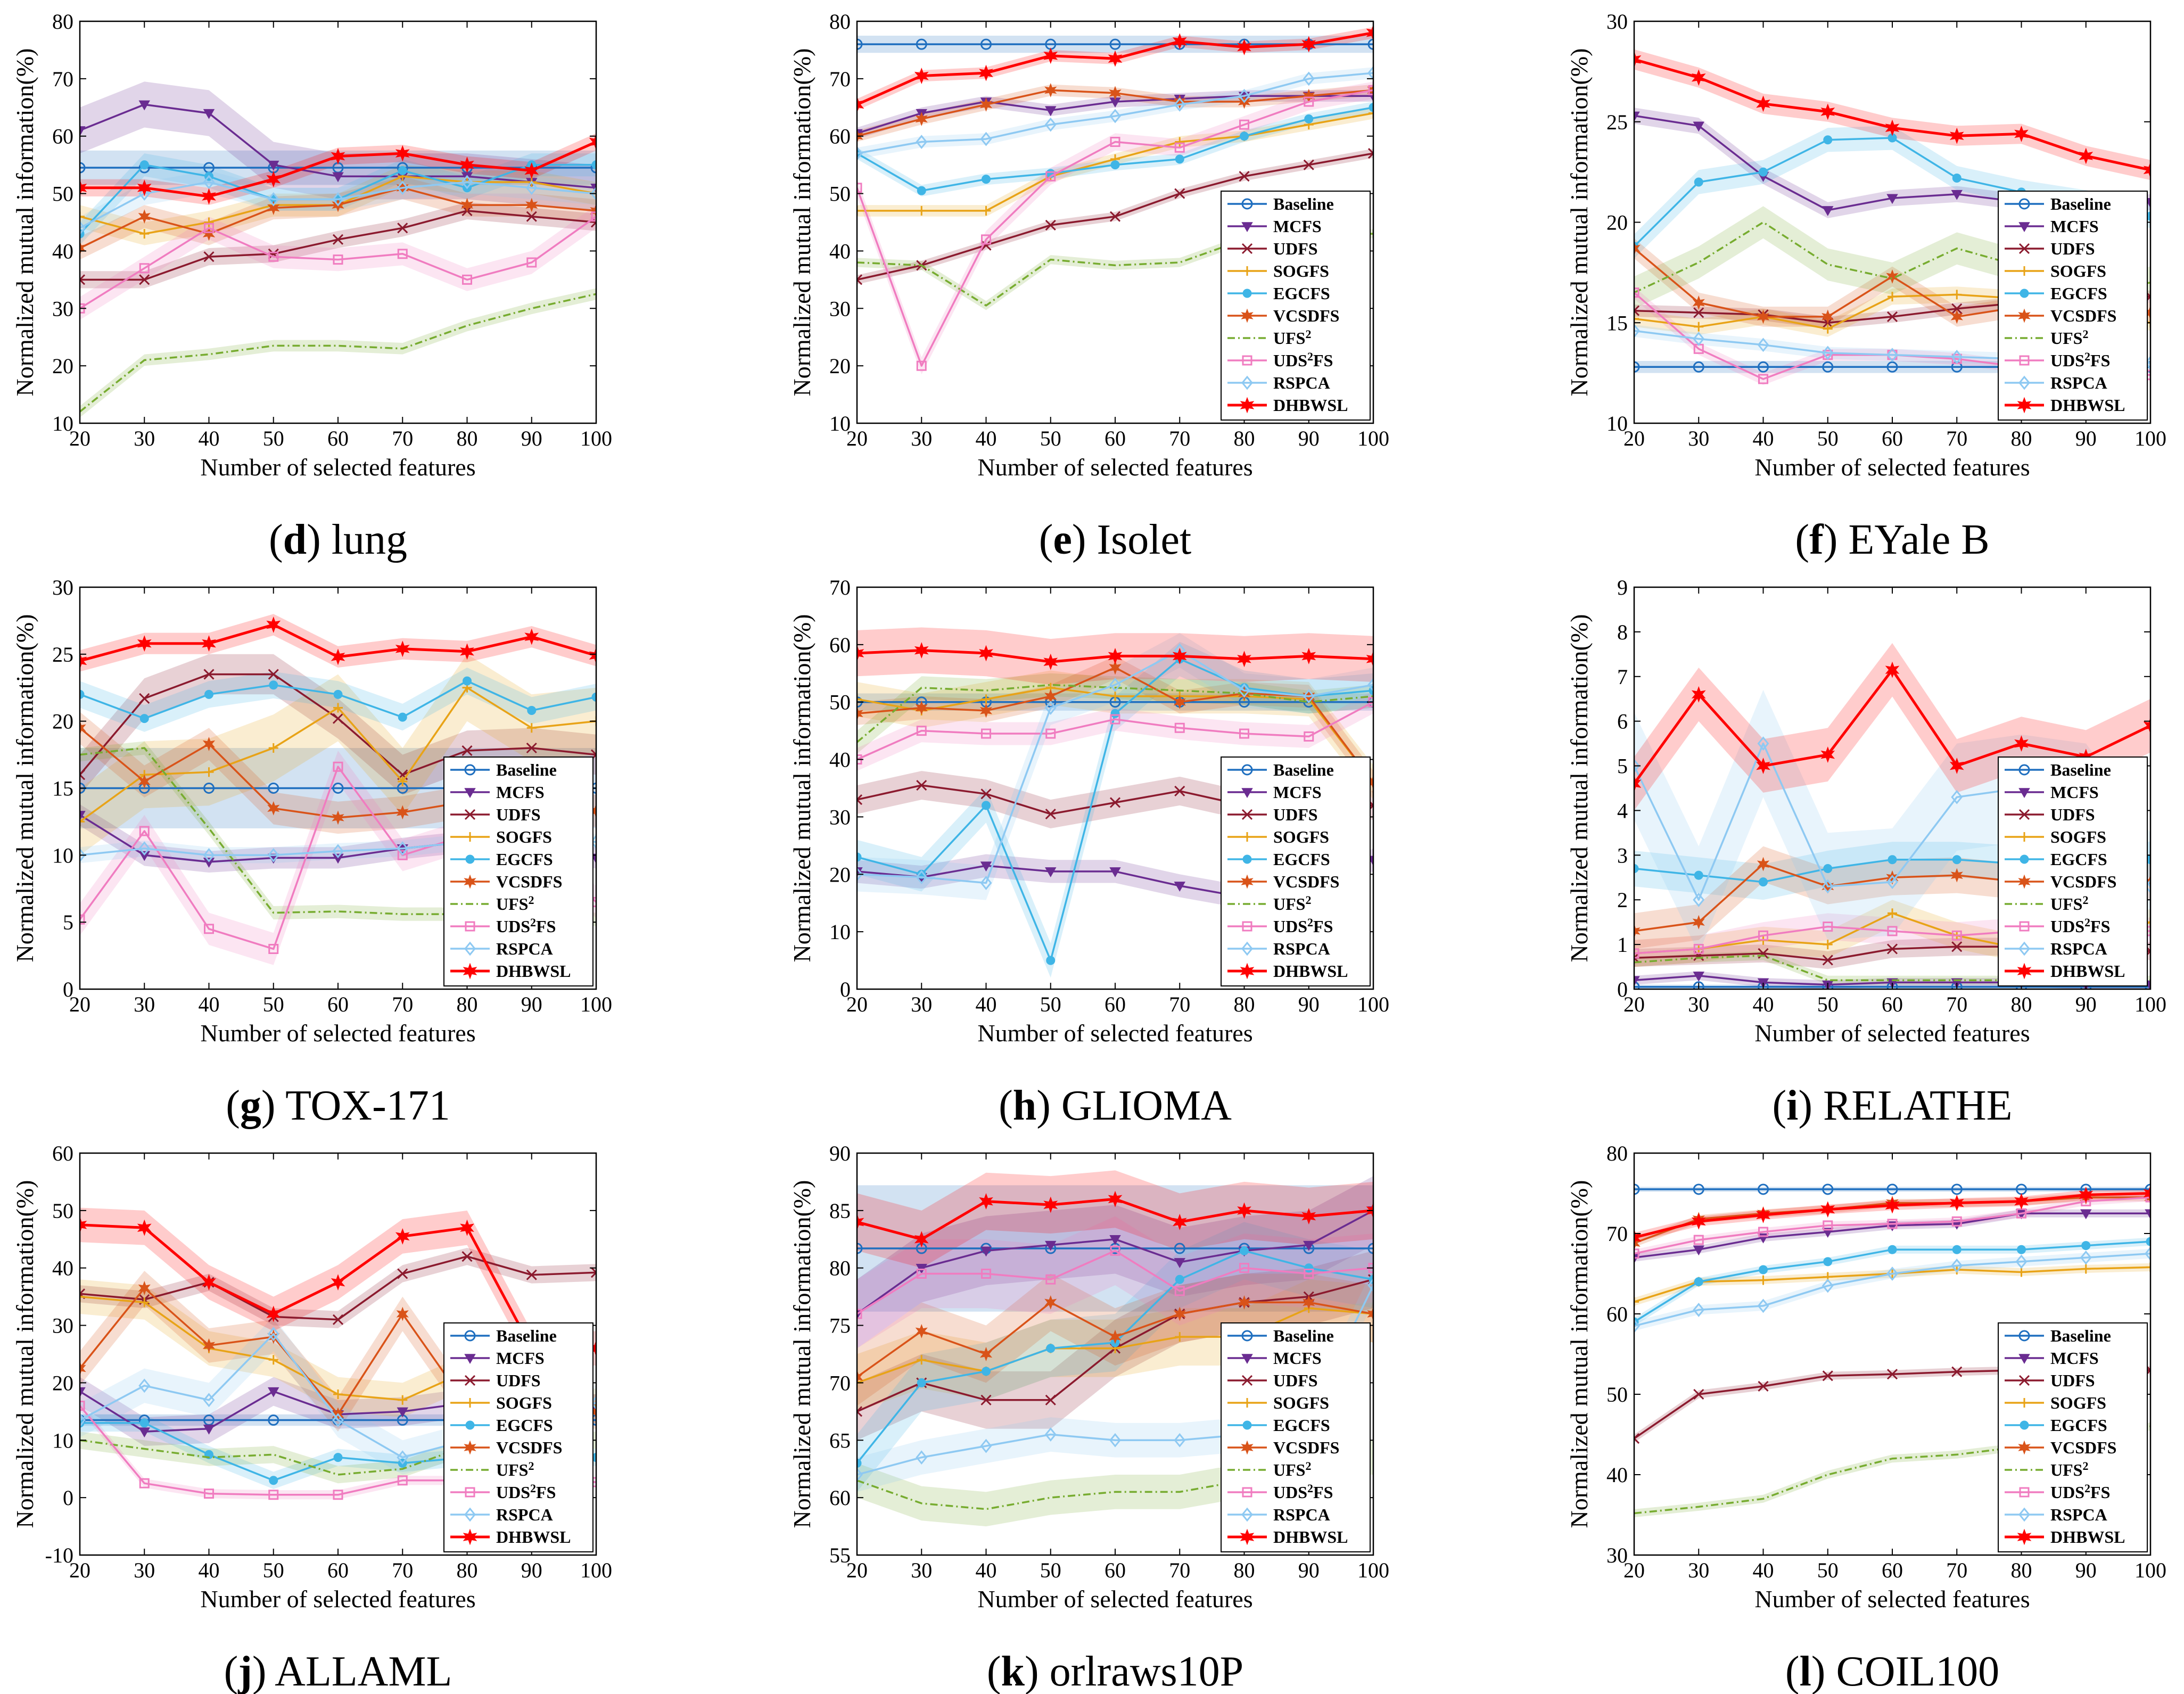 Image resolution: width=2184 pixels, height=1694 pixels. I want to click on series-dhbwsl, so click(1115, 656).